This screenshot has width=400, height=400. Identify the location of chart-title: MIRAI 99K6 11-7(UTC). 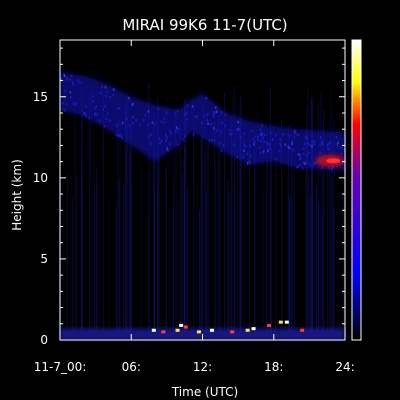
(204, 25).